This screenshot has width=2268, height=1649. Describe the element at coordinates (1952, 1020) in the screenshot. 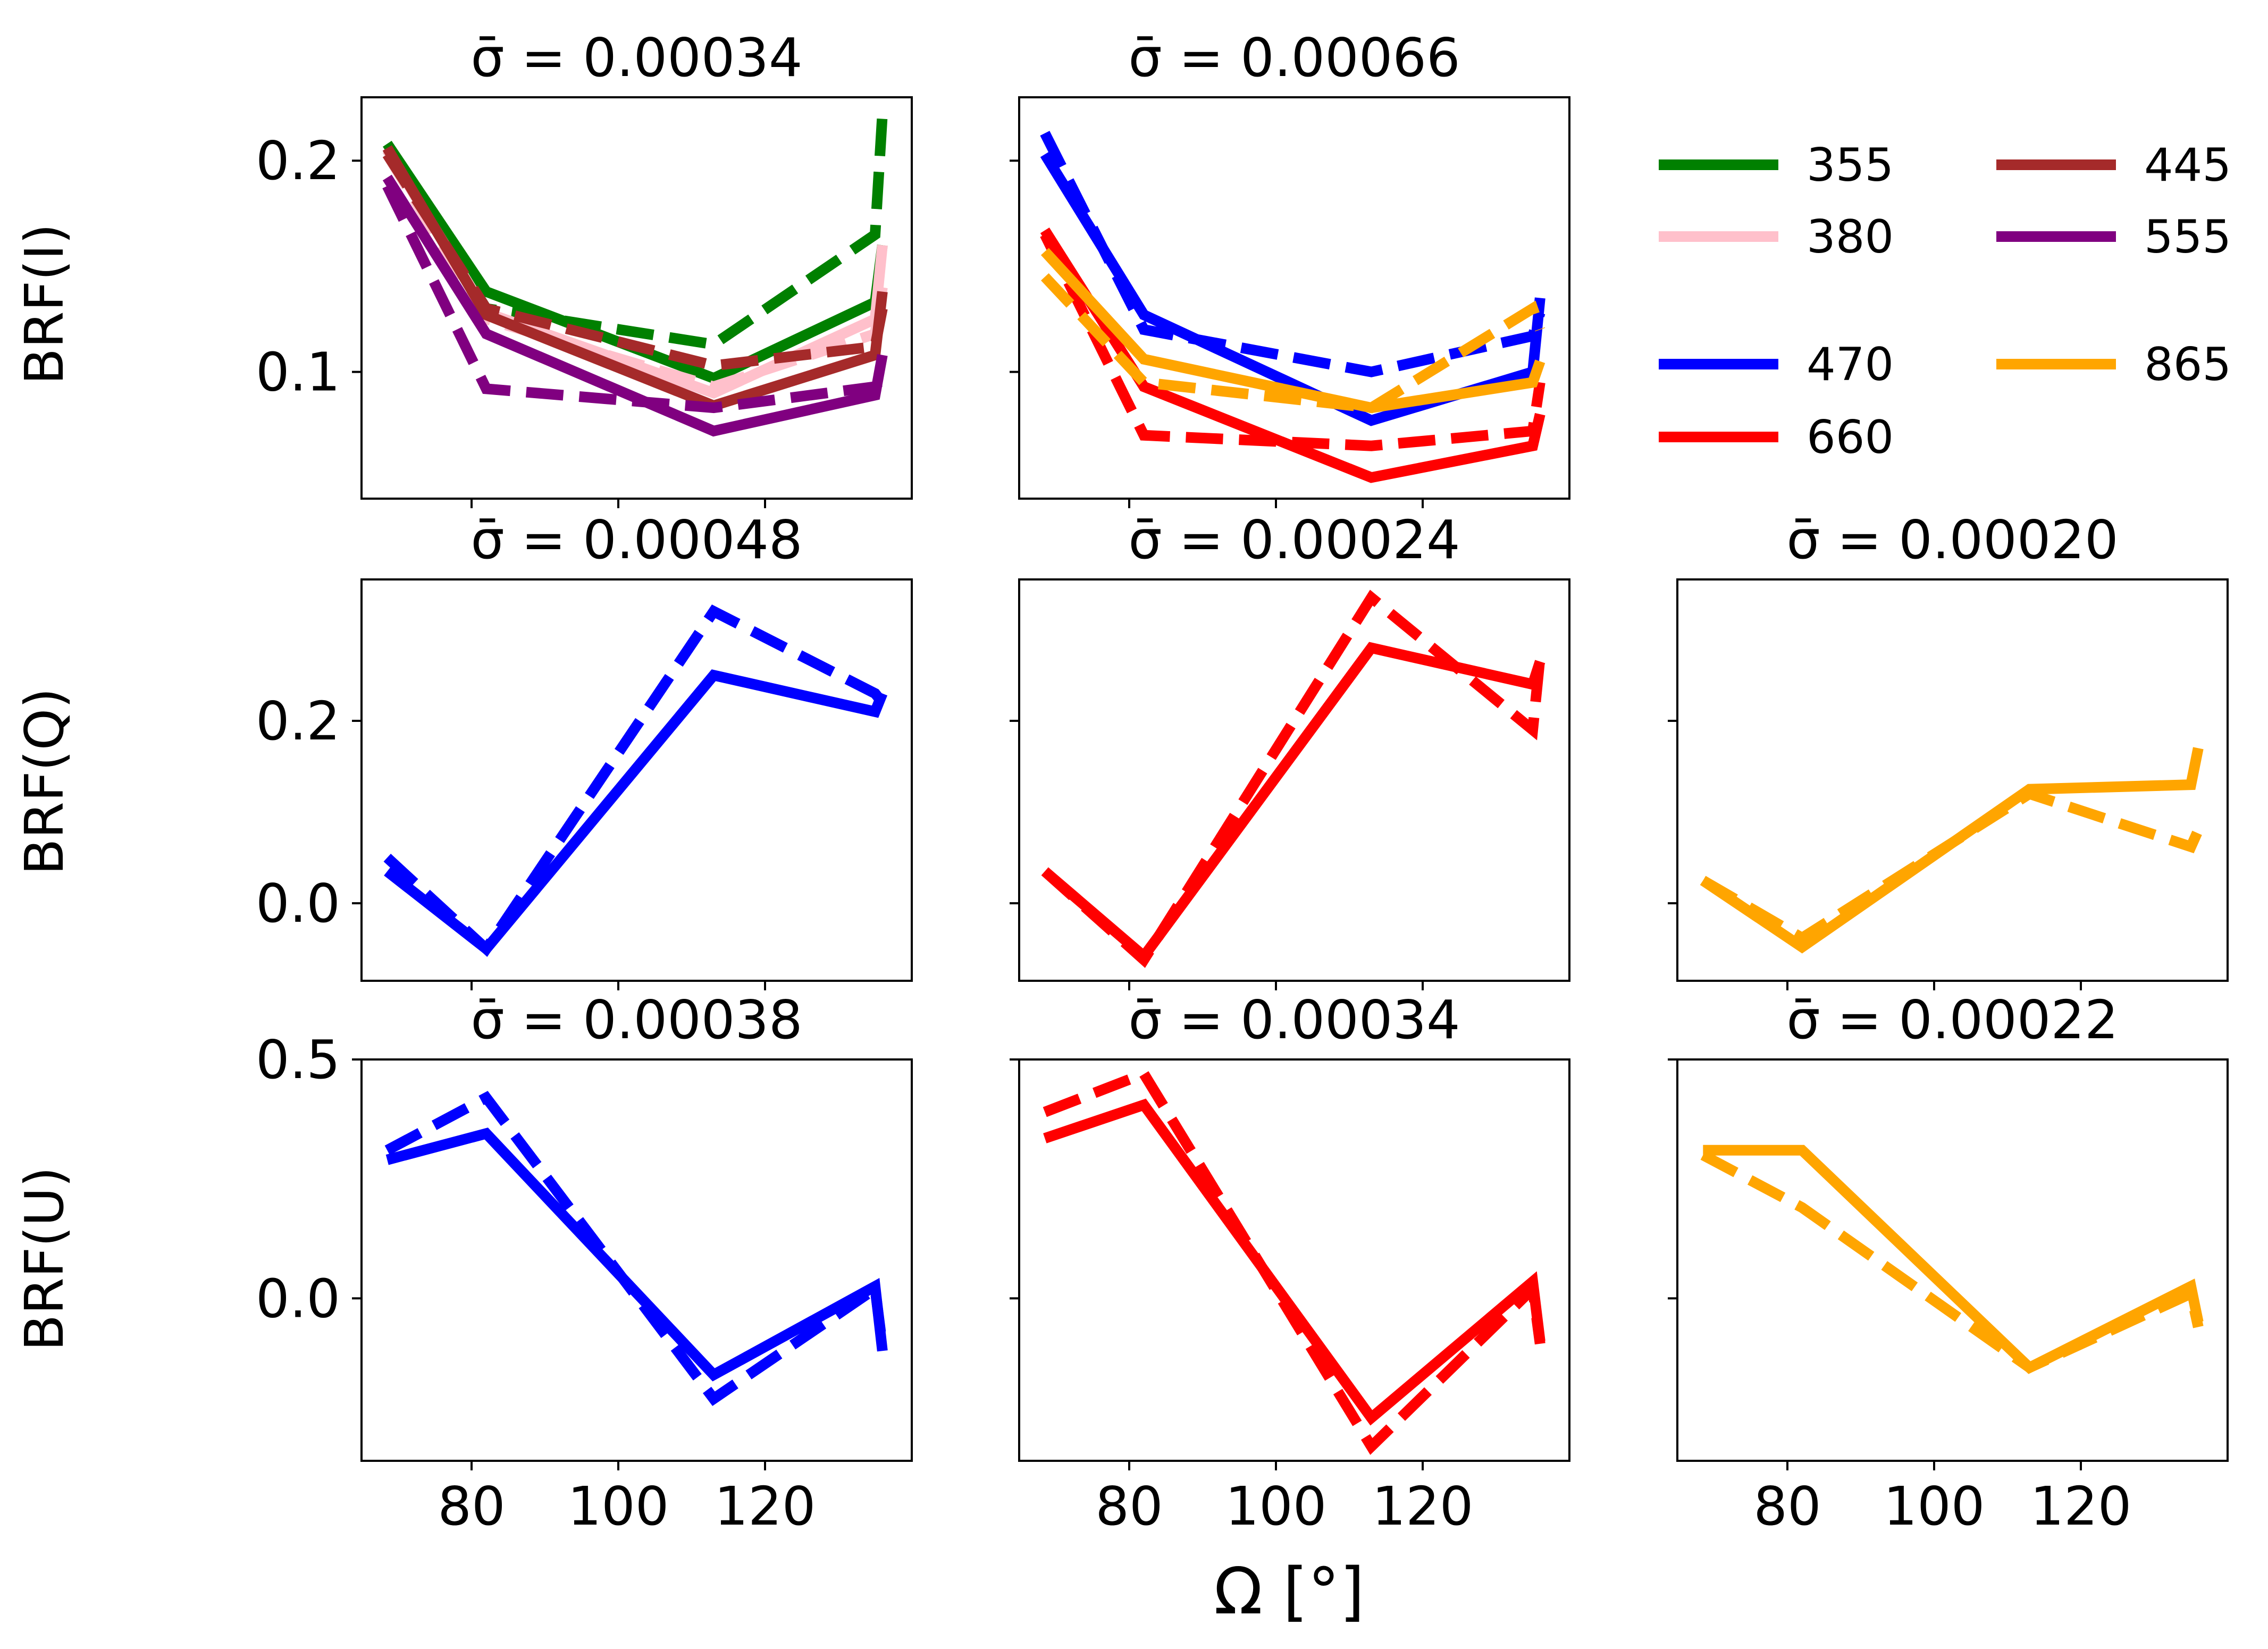

I see `subplot-title: σ̄ = 0.00022` at that location.